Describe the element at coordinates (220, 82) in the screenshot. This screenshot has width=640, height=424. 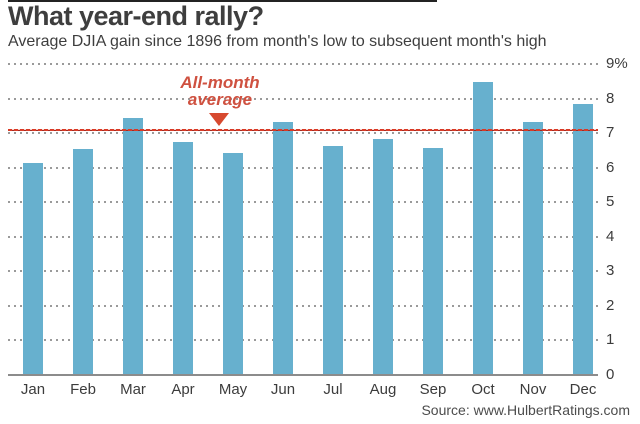
I see `average-annotation-line1: All-month` at that location.